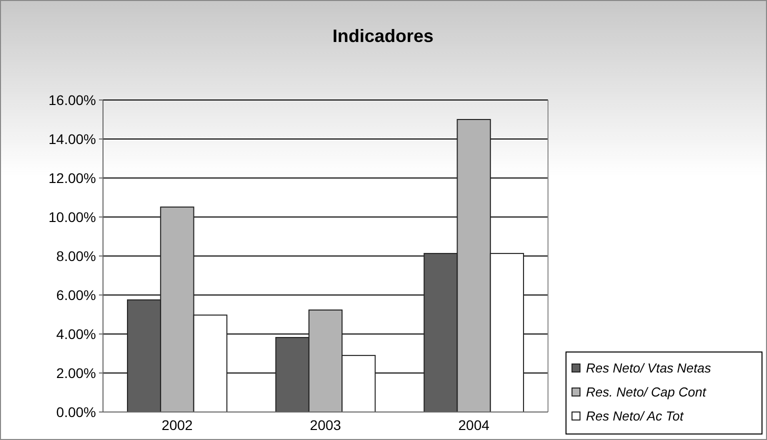  Describe the element at coordinates (72, 100) in the screenshot. I see `y-tick-label: 16.00%` at that location.